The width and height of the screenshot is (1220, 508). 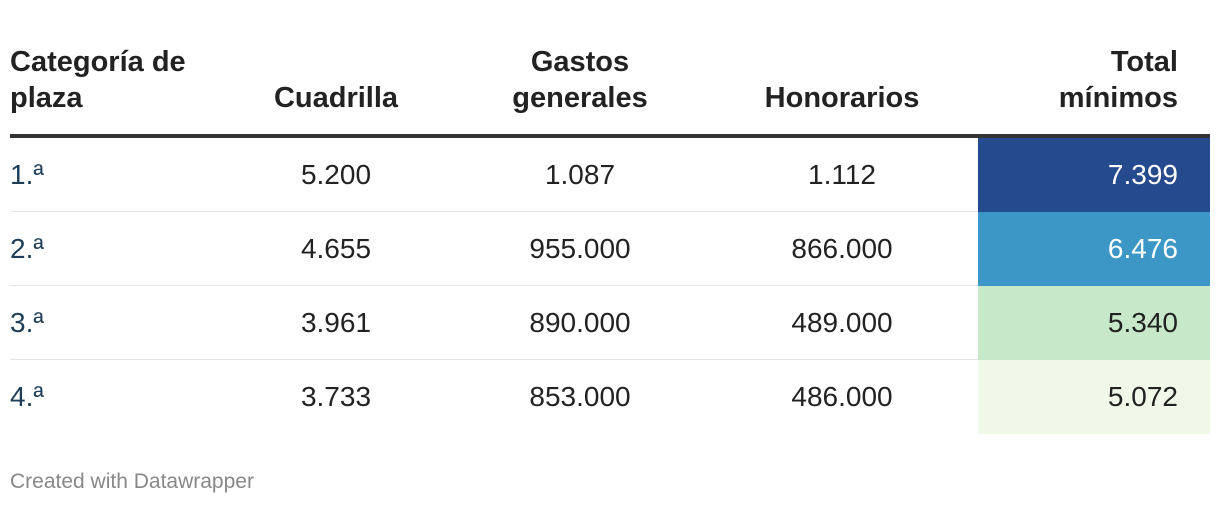 I want to click on header-total-line2: mínimos, so click(x=1118, y=98).